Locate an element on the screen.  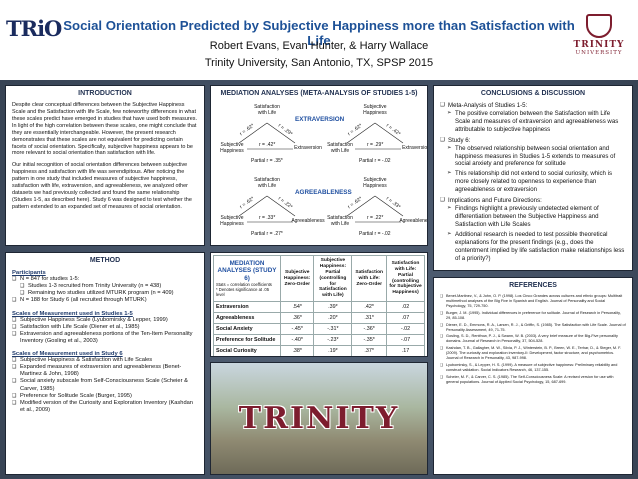
table-row: Social Curiosity .38* .19* .37* .17 is located at coordinates (319, 350).